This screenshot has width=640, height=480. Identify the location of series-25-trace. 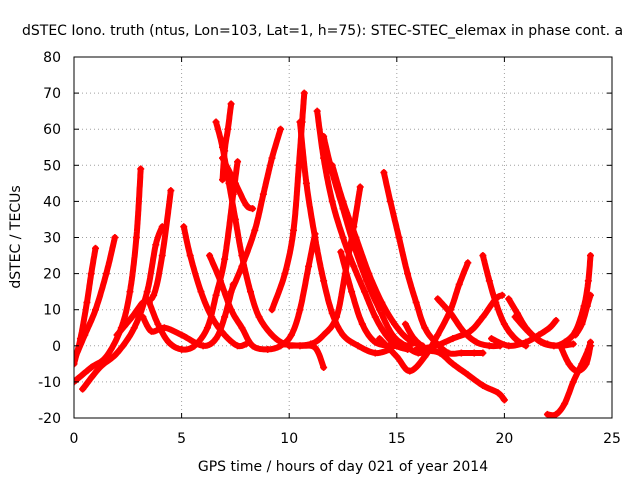
(504, 300).